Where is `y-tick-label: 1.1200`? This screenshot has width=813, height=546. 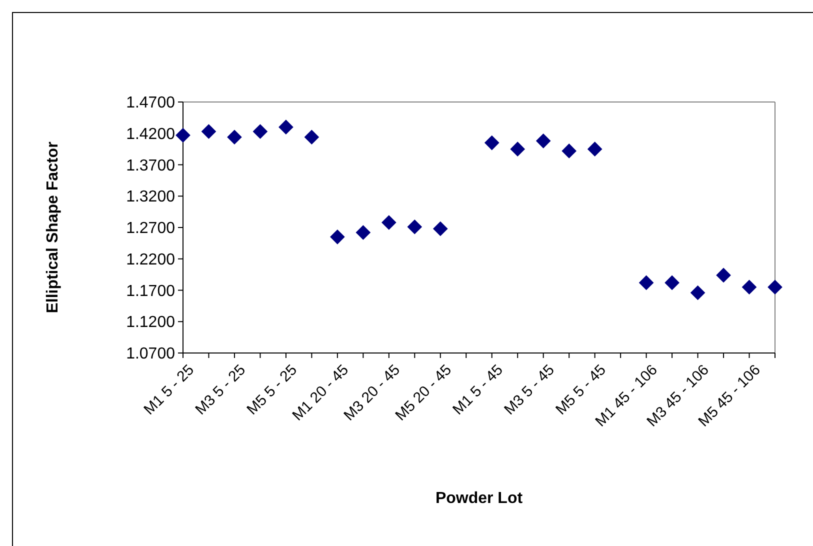
y-tick-label: 1.1200 is located at coordinates (151, 323).